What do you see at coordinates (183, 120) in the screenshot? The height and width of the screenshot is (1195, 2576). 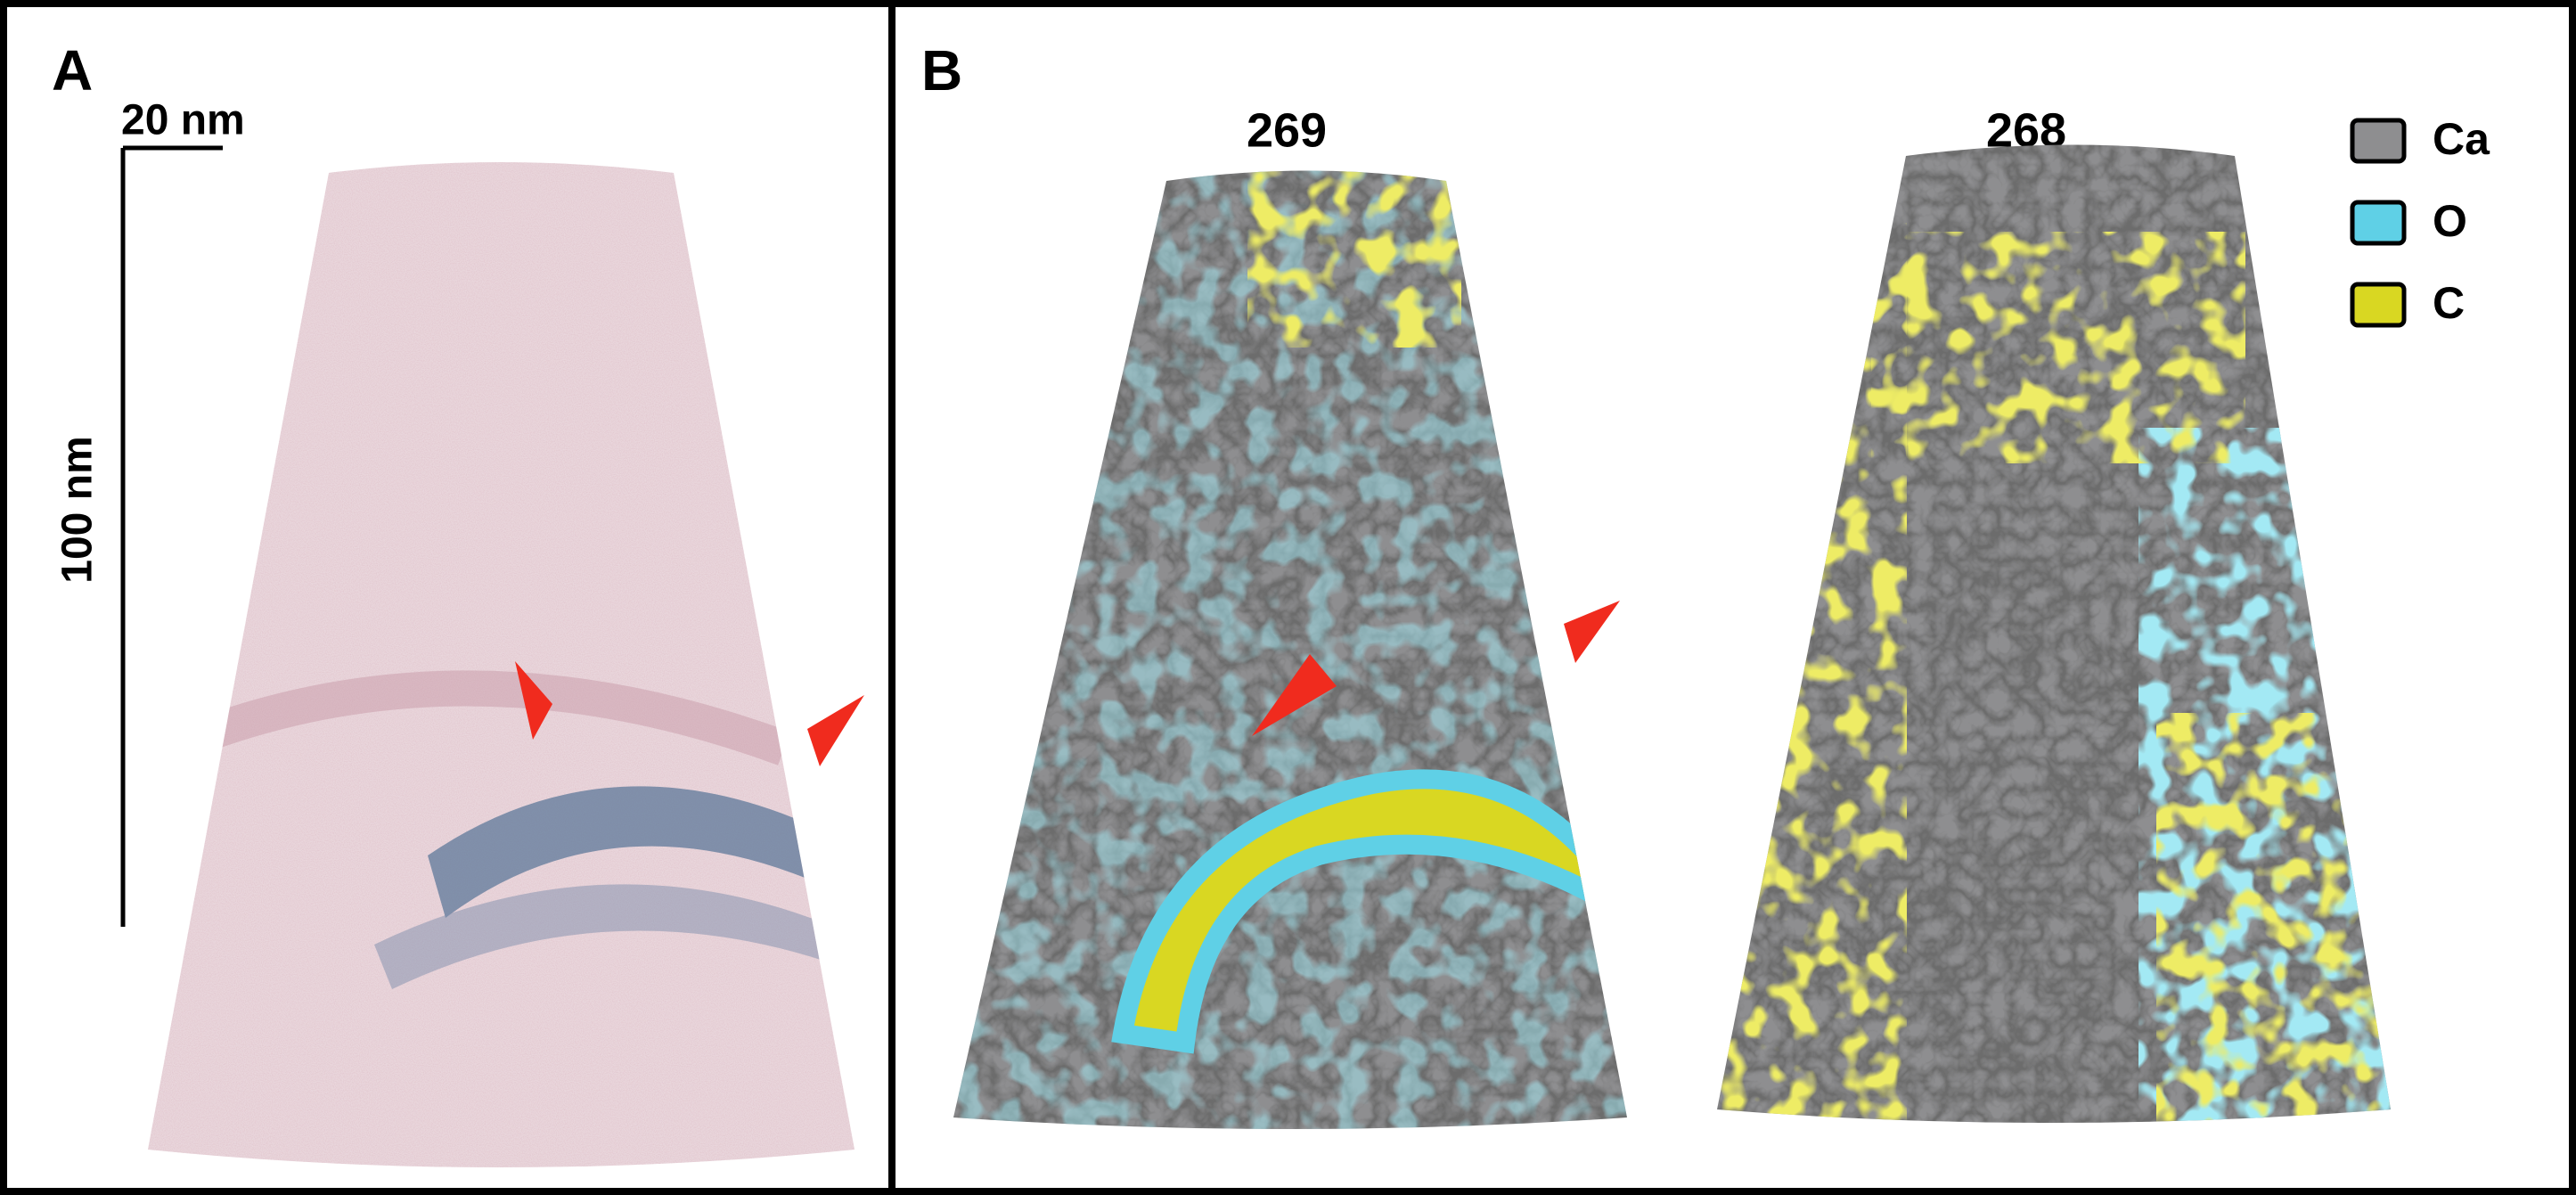 I see `scale-text: 20 nm` at bounding box center [183, 120].